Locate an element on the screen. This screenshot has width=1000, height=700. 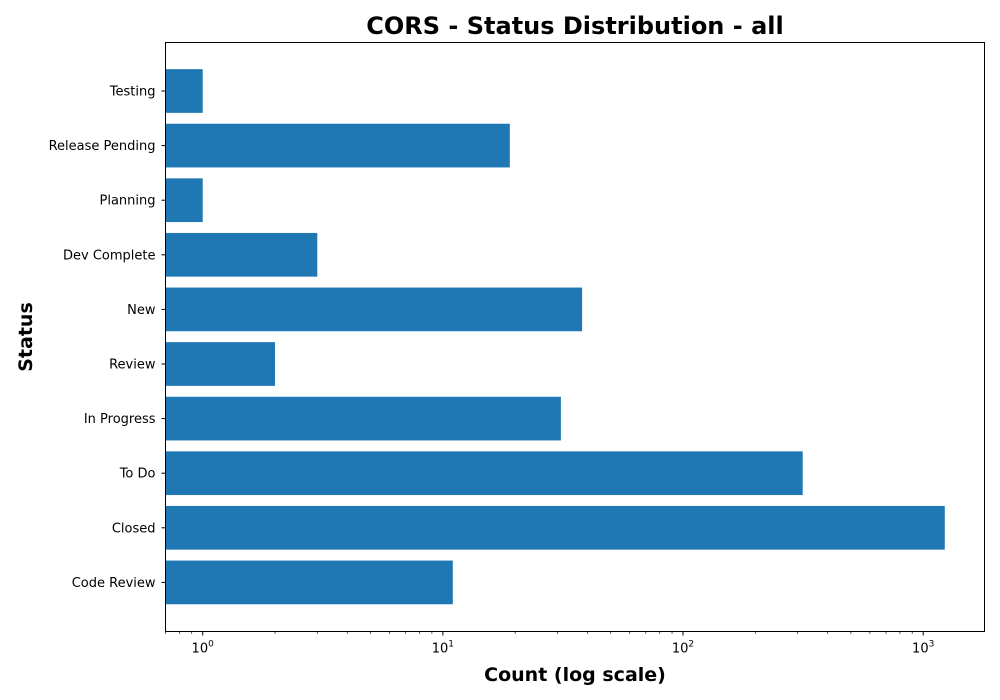
bar-release-pending is located at coordinates (337, 145).